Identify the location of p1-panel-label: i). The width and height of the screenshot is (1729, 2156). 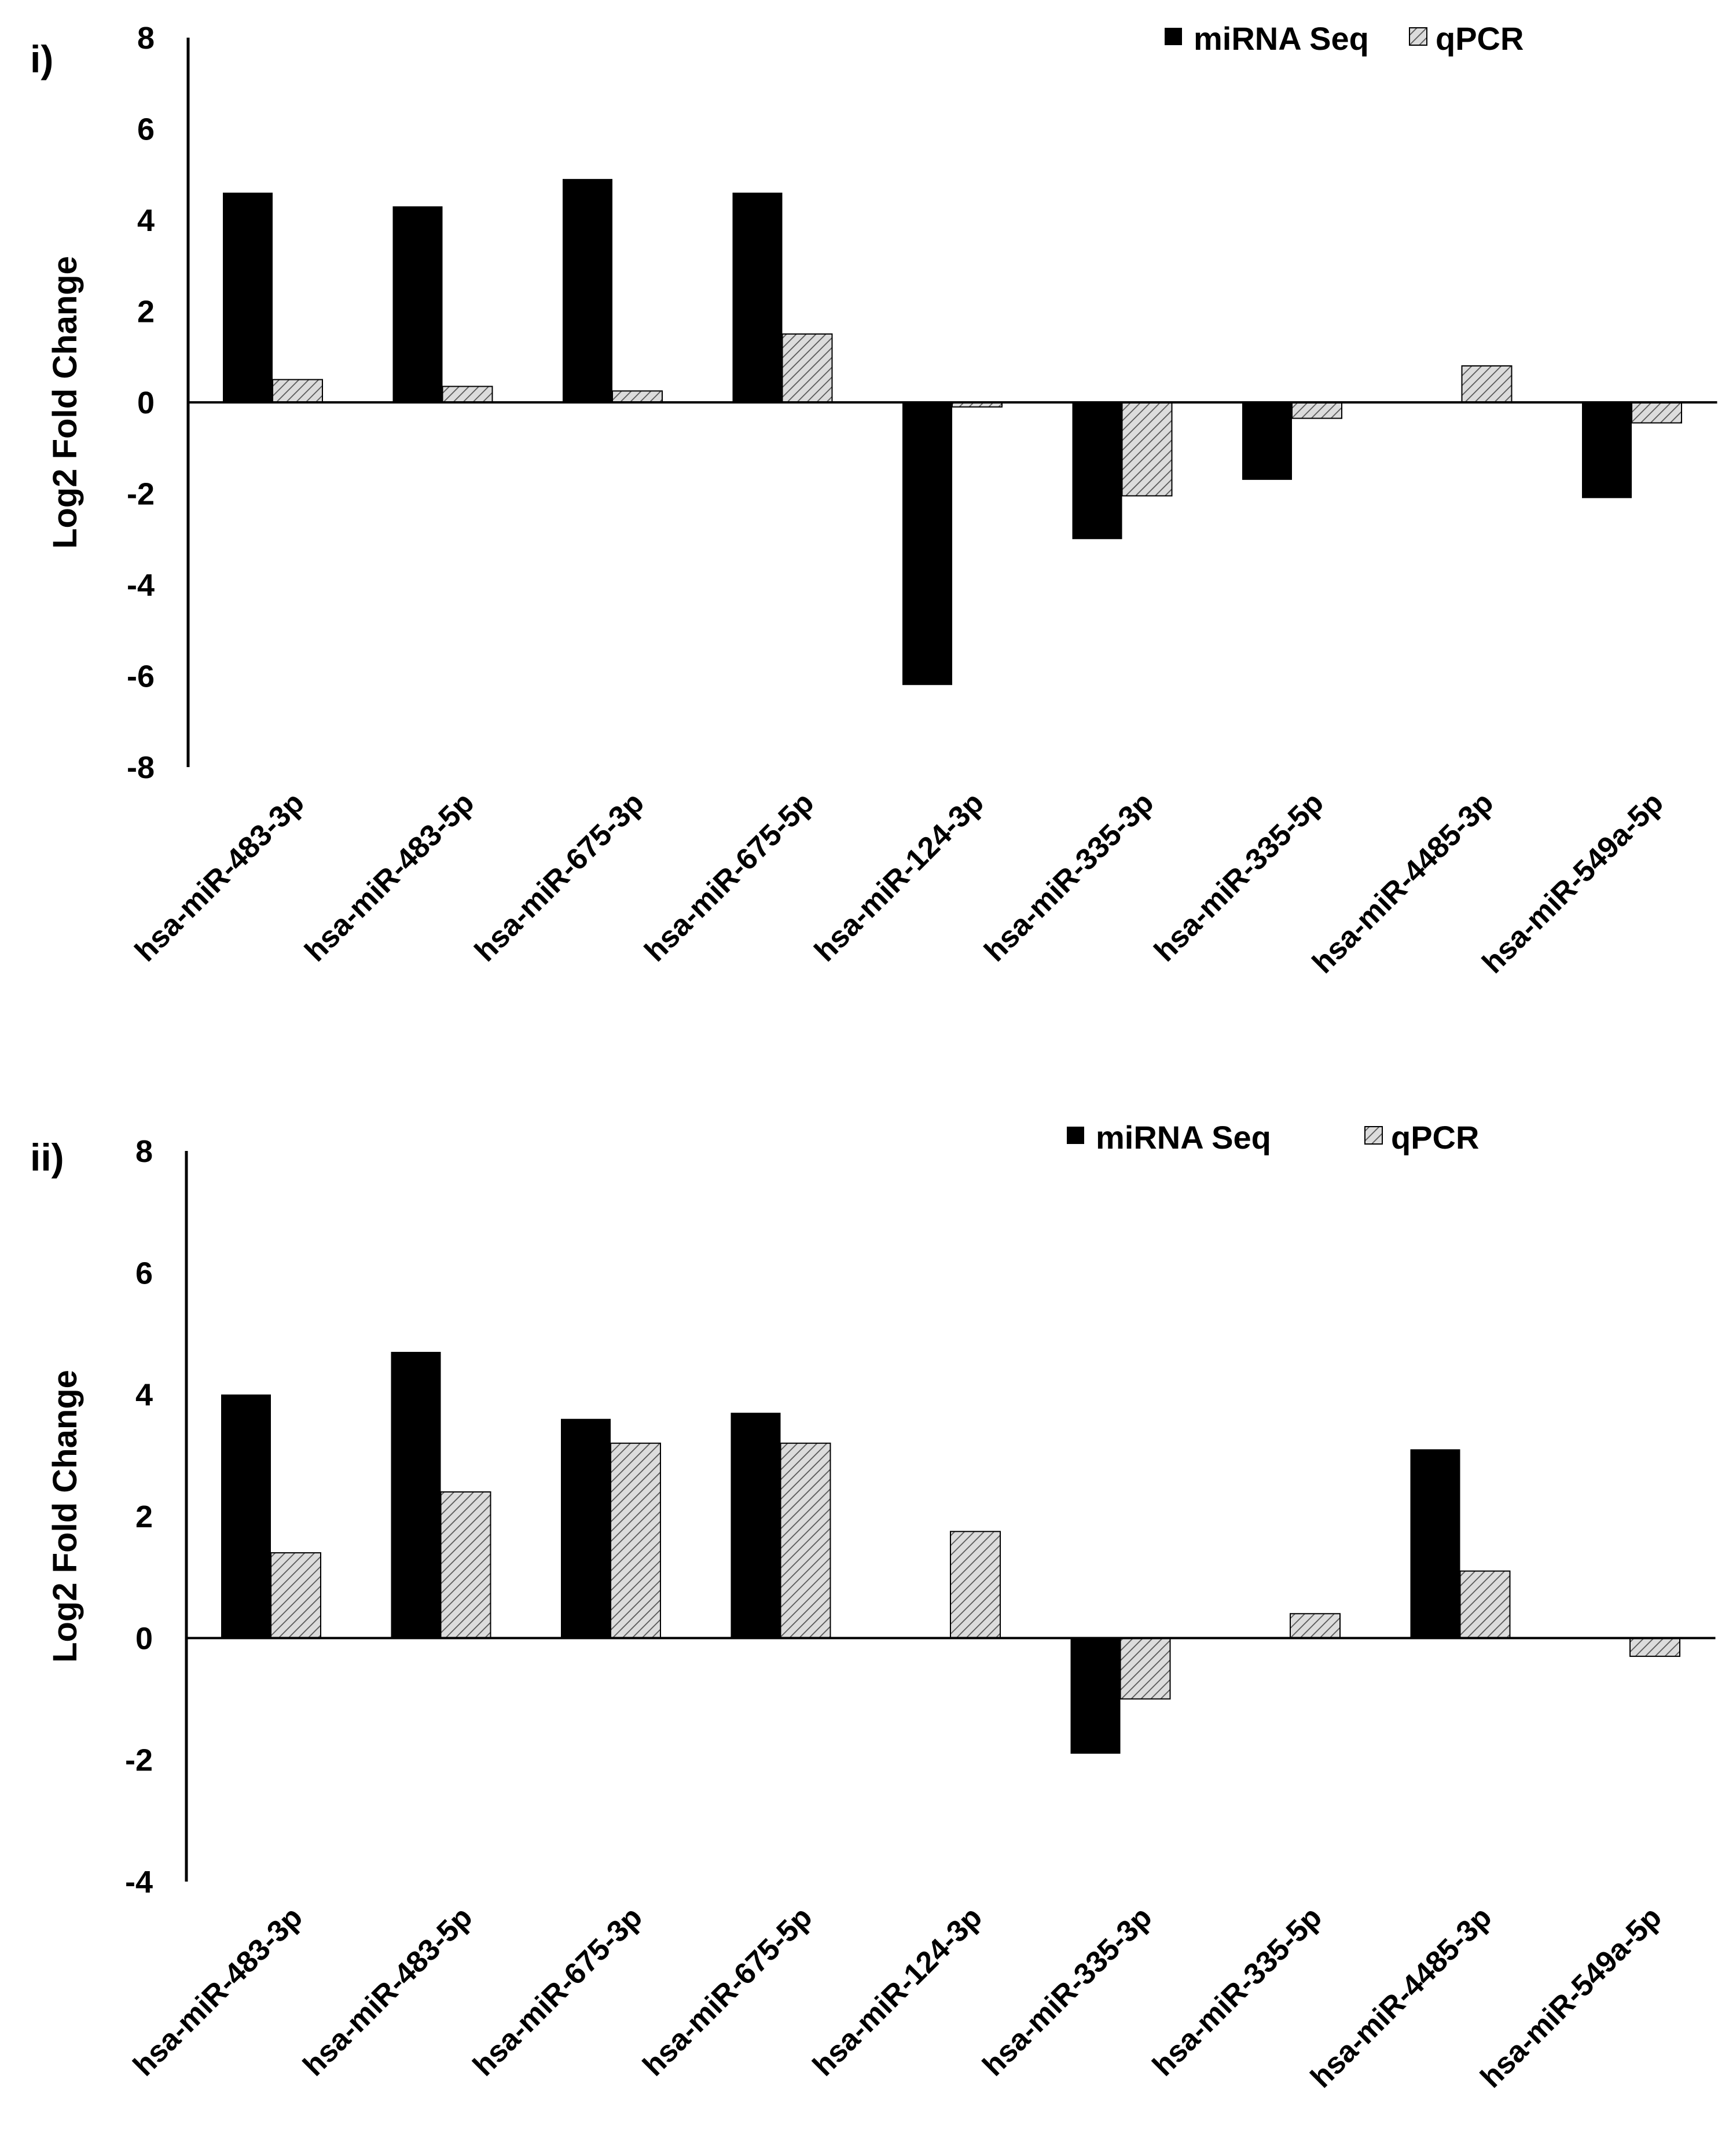
(41, 59).